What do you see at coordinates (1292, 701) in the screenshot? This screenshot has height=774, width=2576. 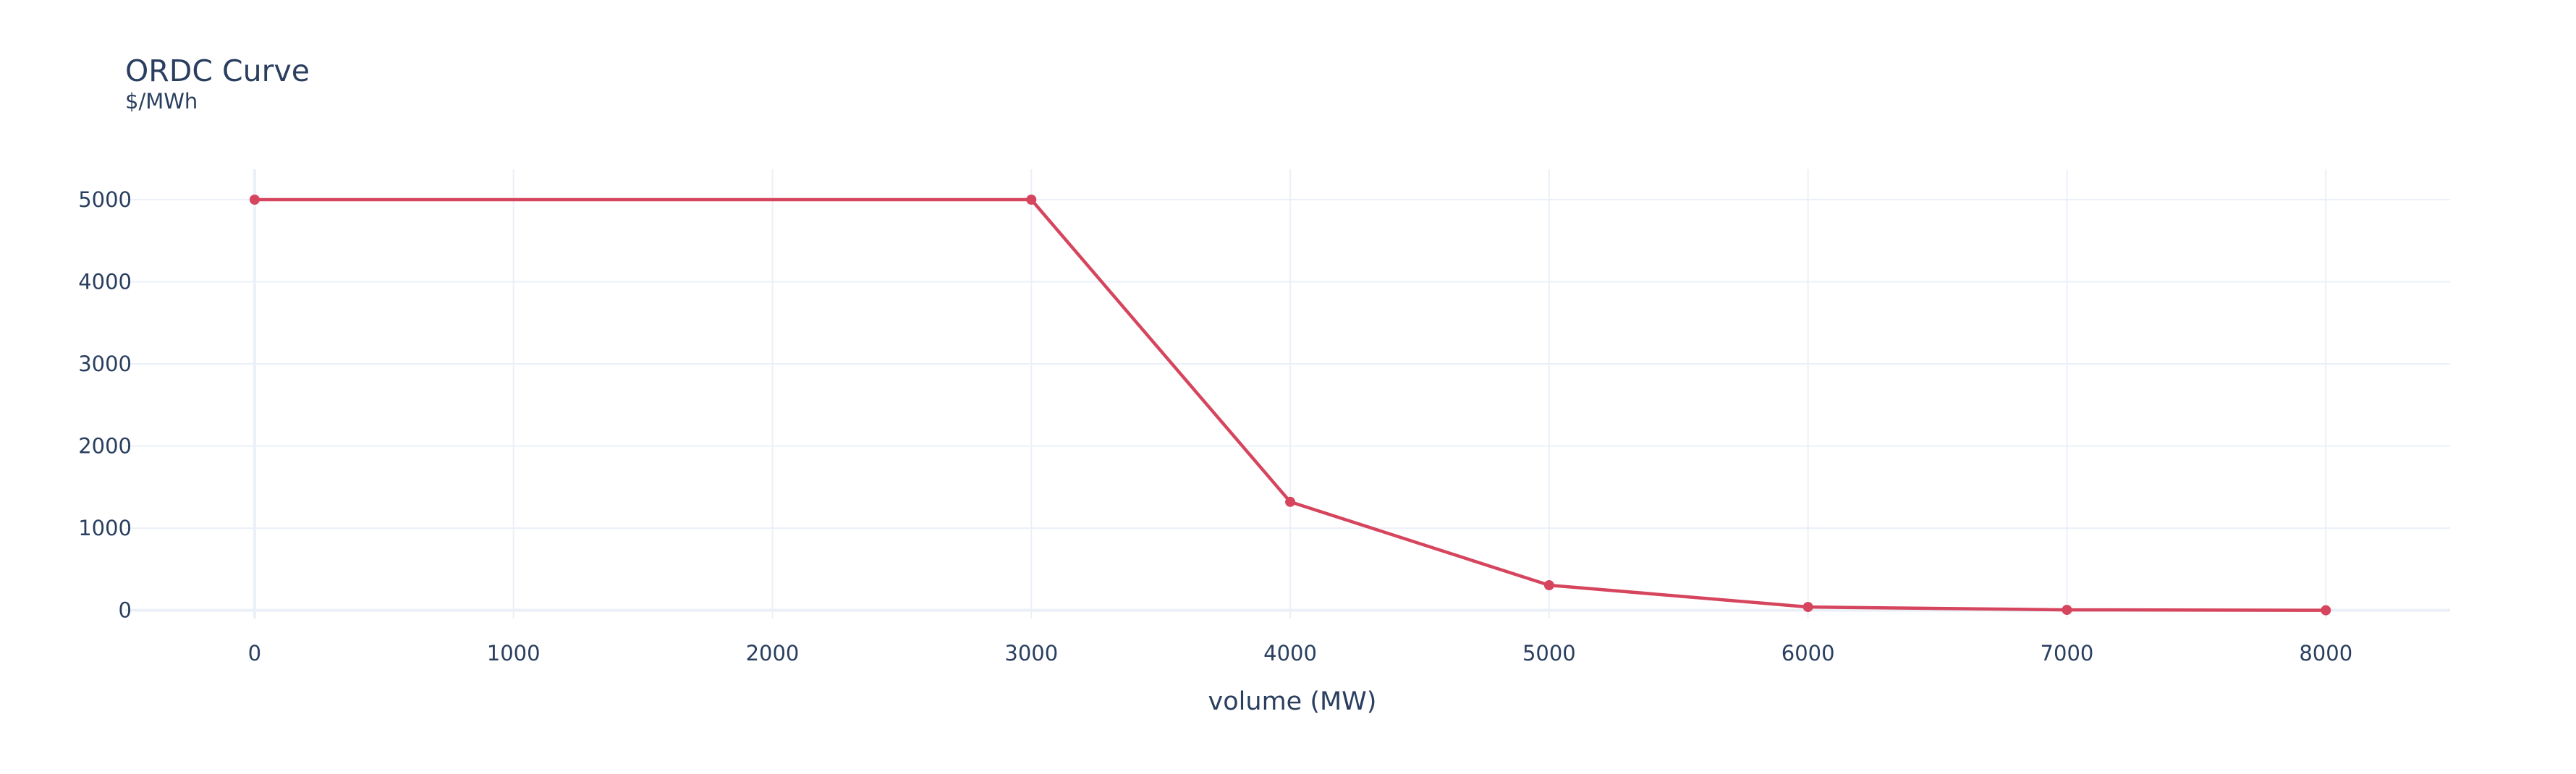 I see `x-axis-title: volume (MW)` at bounding box center [1292, 701].